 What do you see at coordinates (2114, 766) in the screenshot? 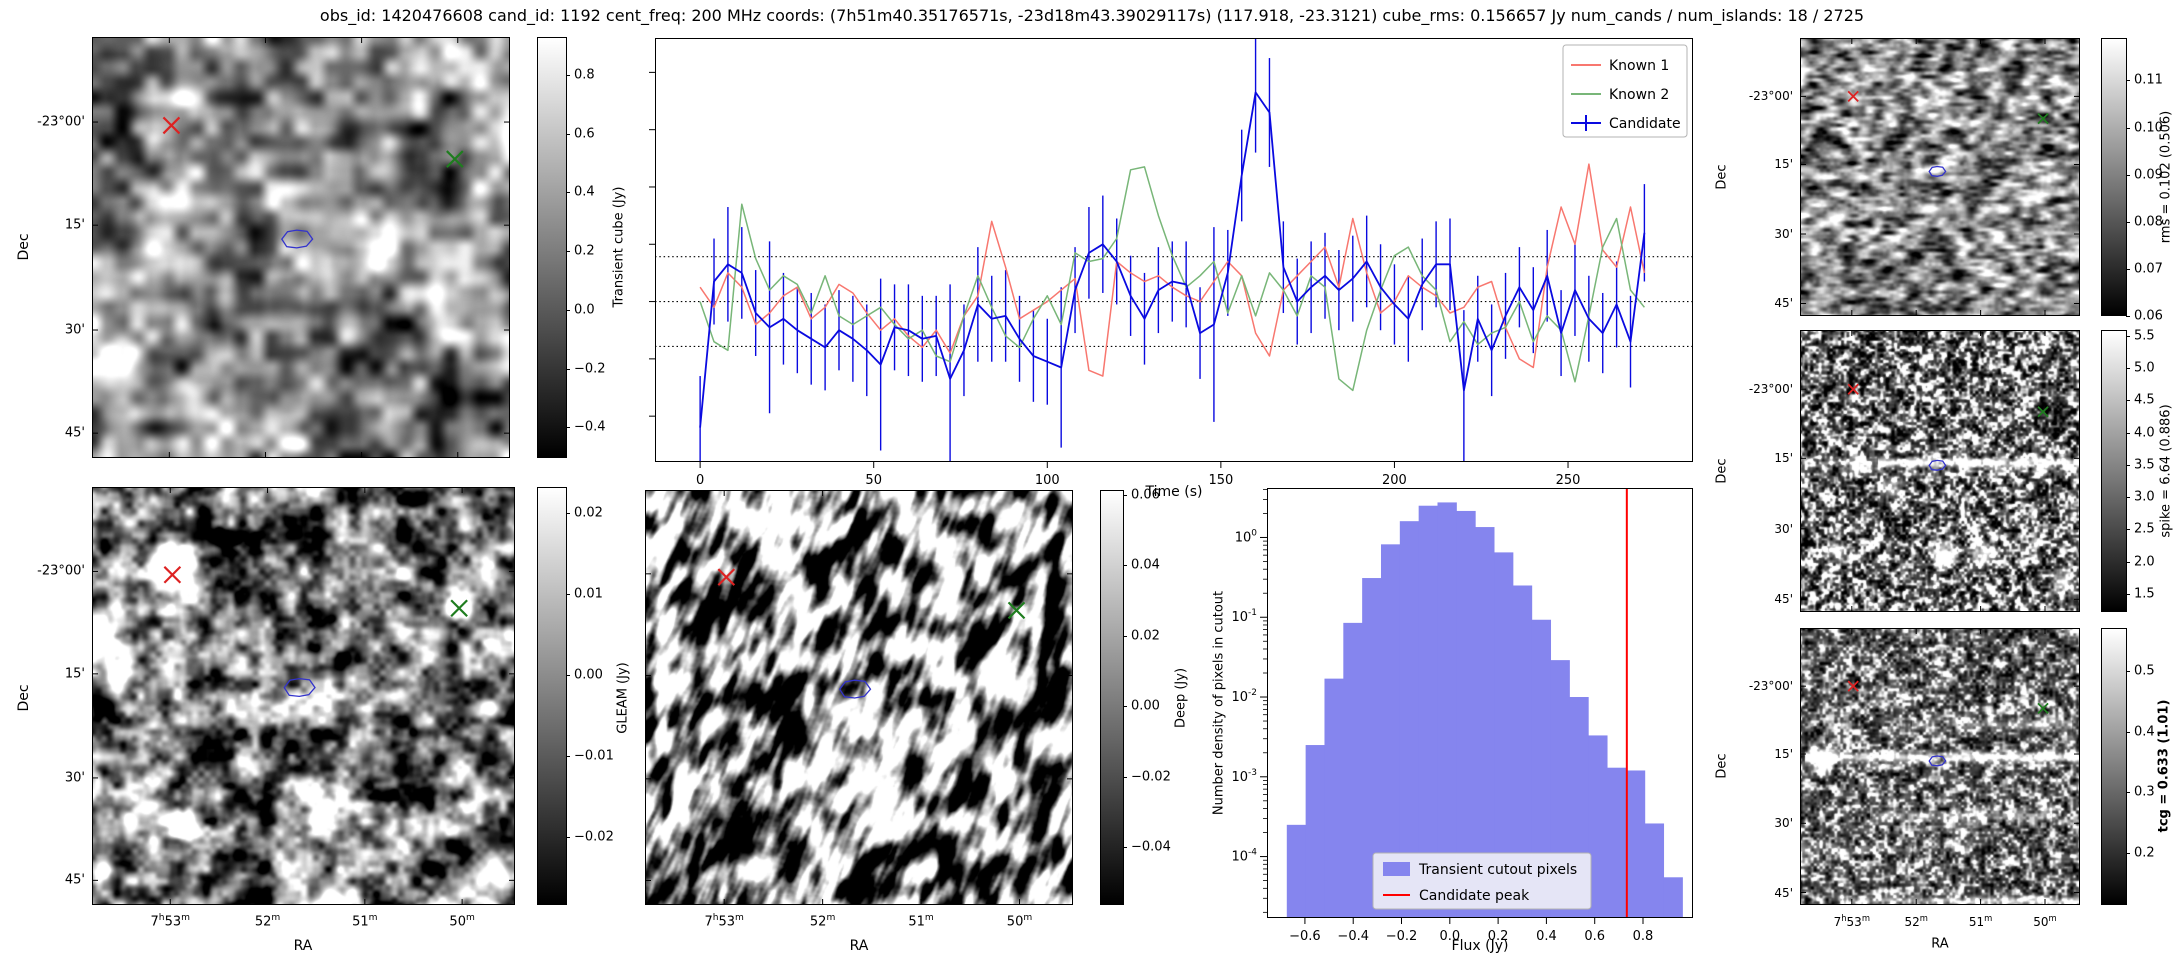
I see `tcg-colorbar` at bounding box center [2114, 766].